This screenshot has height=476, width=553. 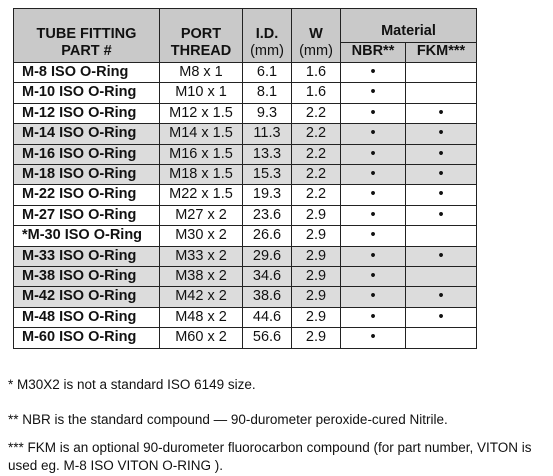 I want to click on id-cell: 23.6, so click(x=267, y=215).